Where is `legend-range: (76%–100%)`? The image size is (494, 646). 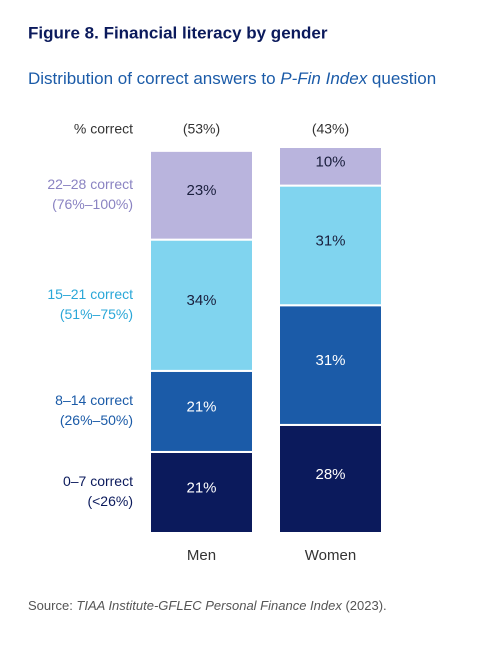 legend-range: (76%–100%) is located at coordinates (92, 204).